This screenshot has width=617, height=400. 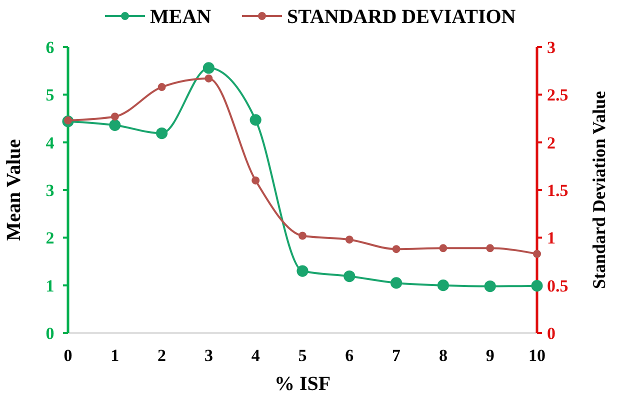 What do you see at coordinates (551, 142) in the screenshot?
I see `y2-tick-label: 2` at bounding box center [551, 142].